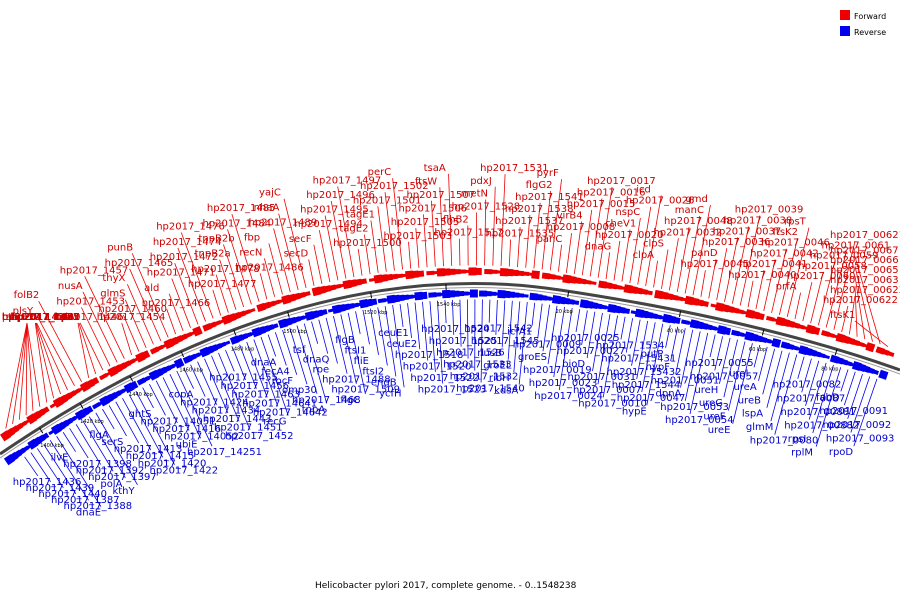  What do you see at coordinates (23, 311) in the screenshot?
I see `forward-gene-label: plsY` at bounding box center [23, 311].